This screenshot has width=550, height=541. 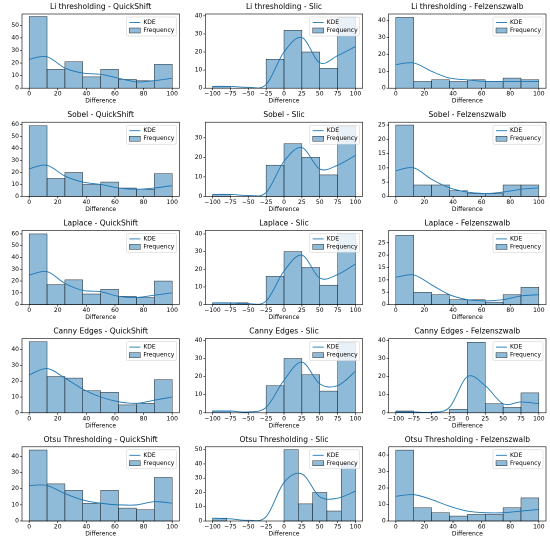 I want to click on y-tick-label: 5, so click(x=384, y=182).